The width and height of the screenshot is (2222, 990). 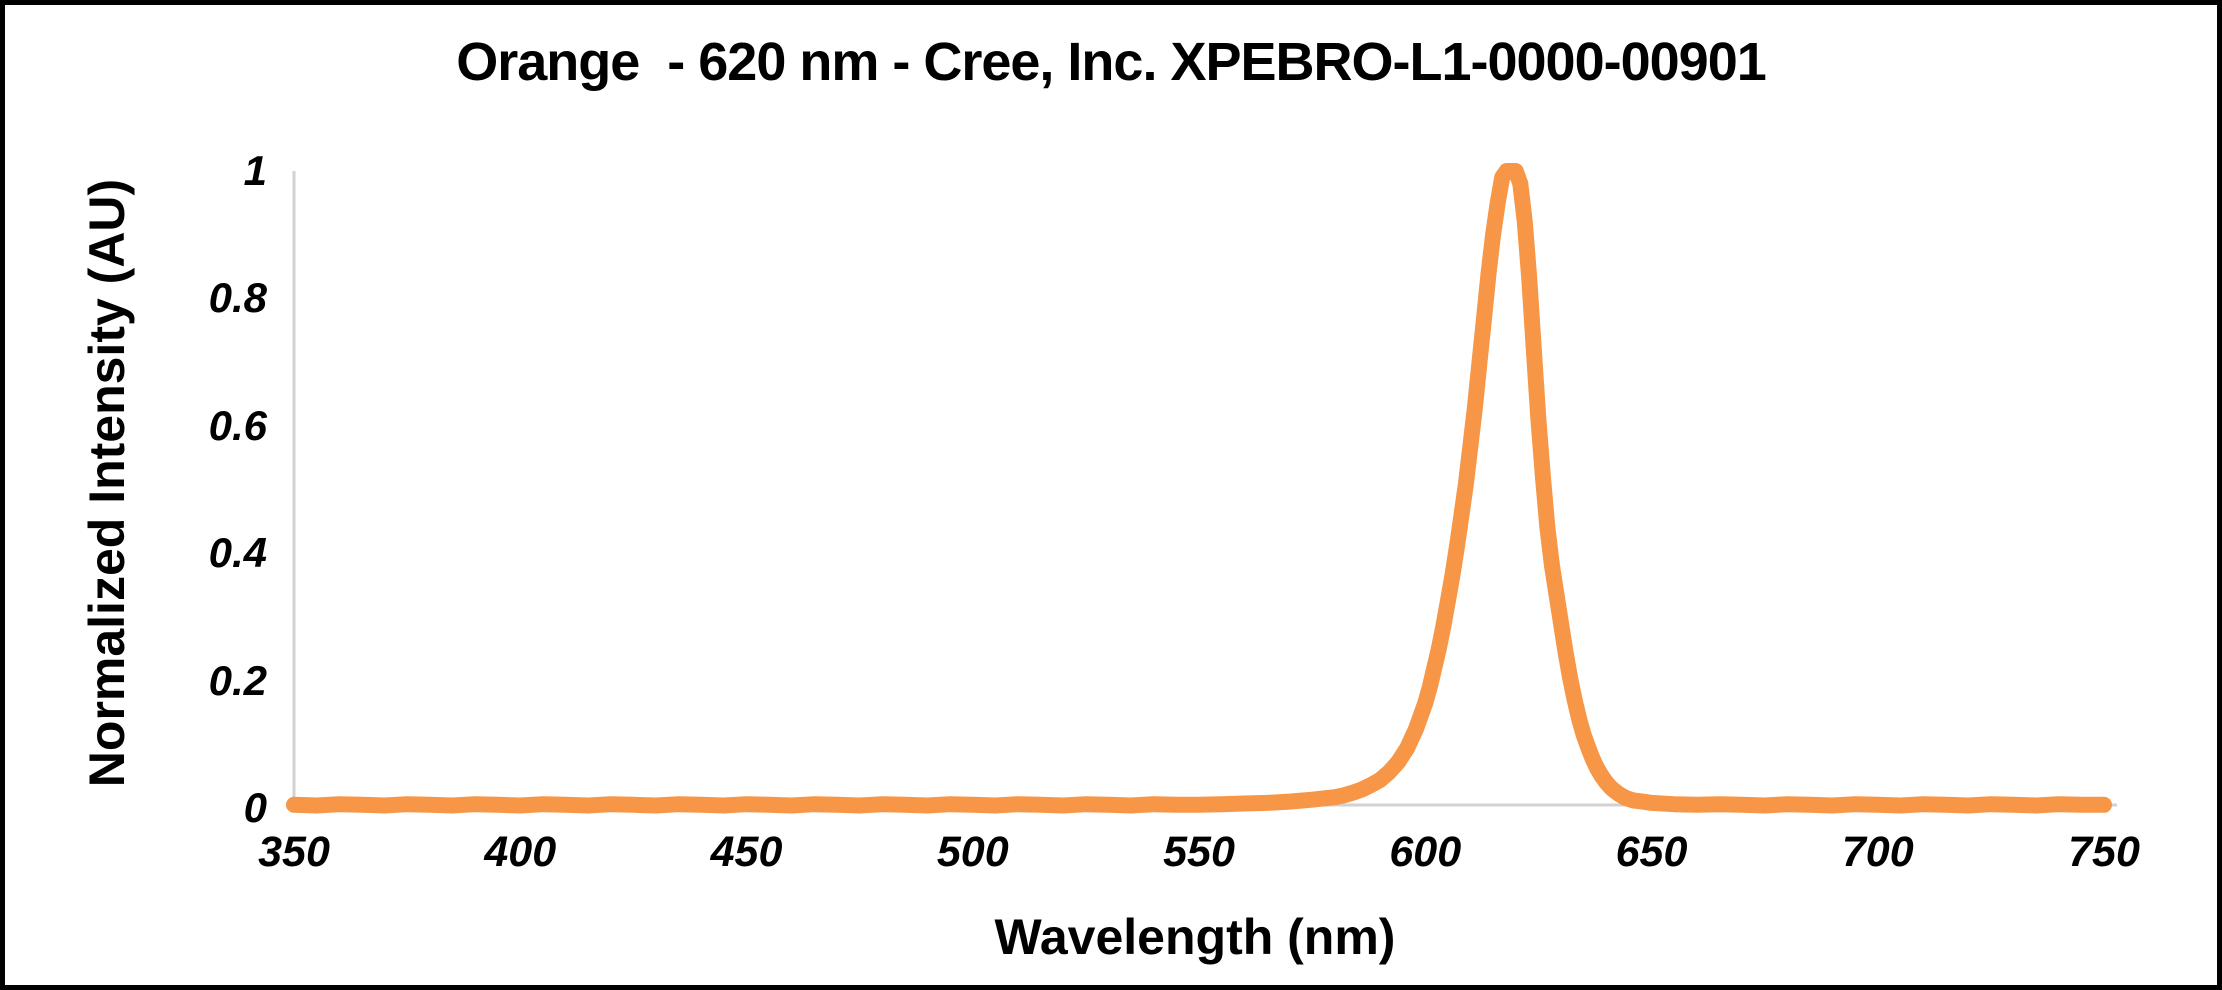 What do you see at coordinates (237, 425) in the screenshot?
I see `y-tick-label: 0.6` at bounding box center [237, 425].